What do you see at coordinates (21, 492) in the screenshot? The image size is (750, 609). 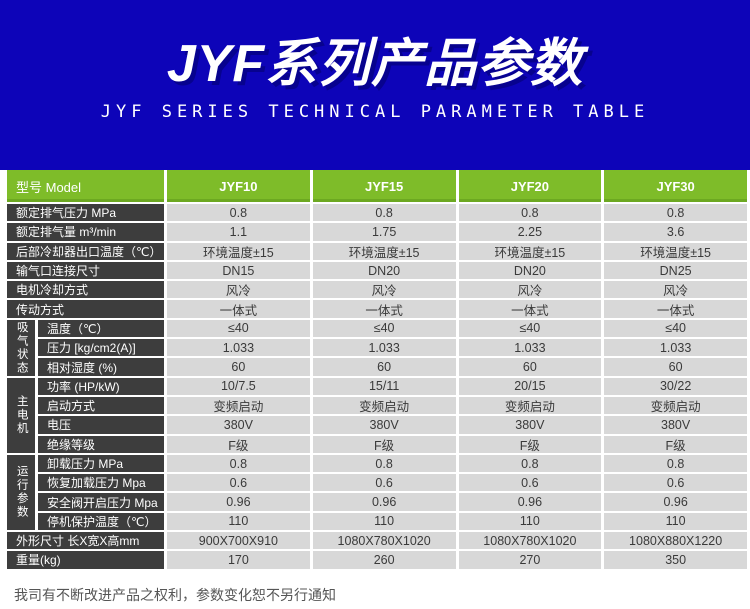 I see `group-label: 运行参数` at bounding box center [21, 492].